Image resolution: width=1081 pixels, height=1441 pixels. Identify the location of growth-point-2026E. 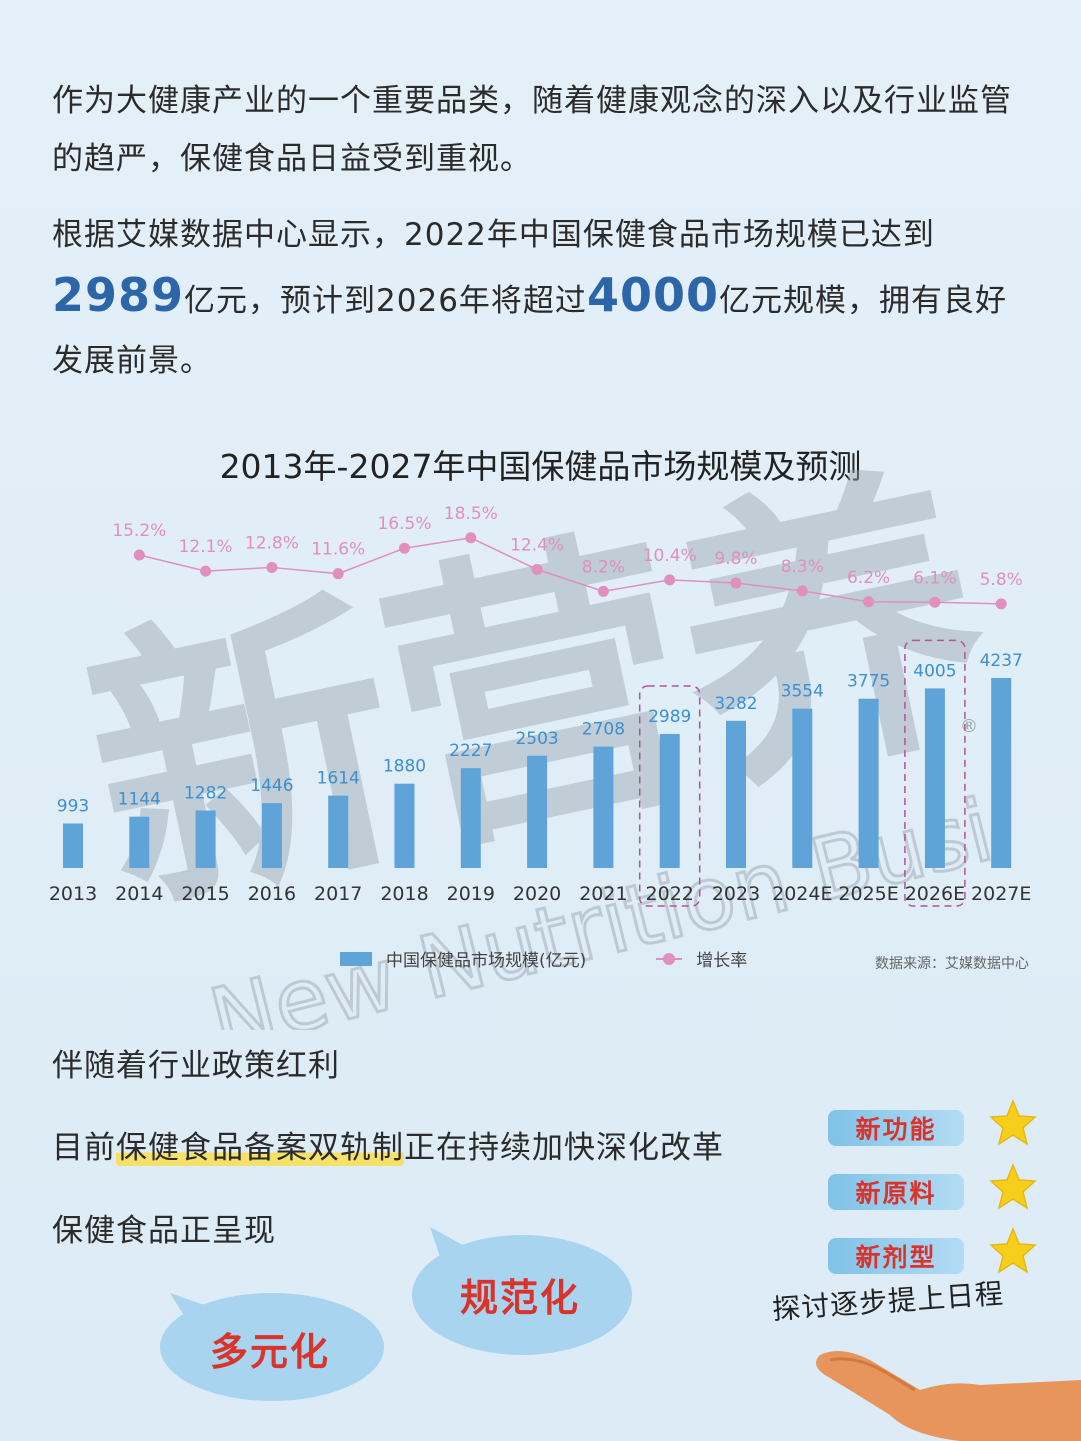
(935, 602).